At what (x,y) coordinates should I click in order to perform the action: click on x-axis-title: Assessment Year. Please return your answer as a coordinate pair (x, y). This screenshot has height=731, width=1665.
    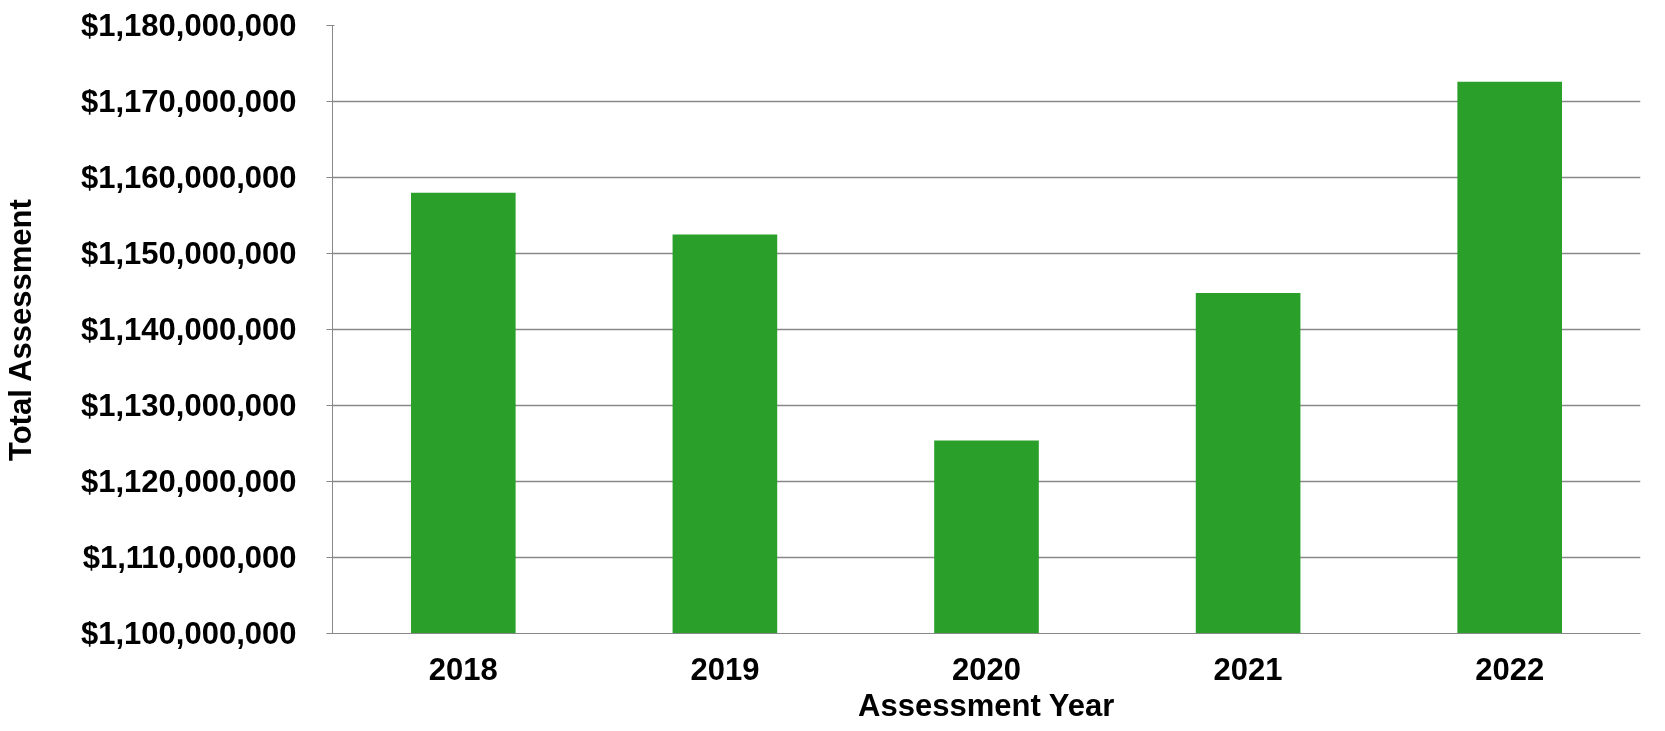
    Looking at the image, I should click on (986, 705).